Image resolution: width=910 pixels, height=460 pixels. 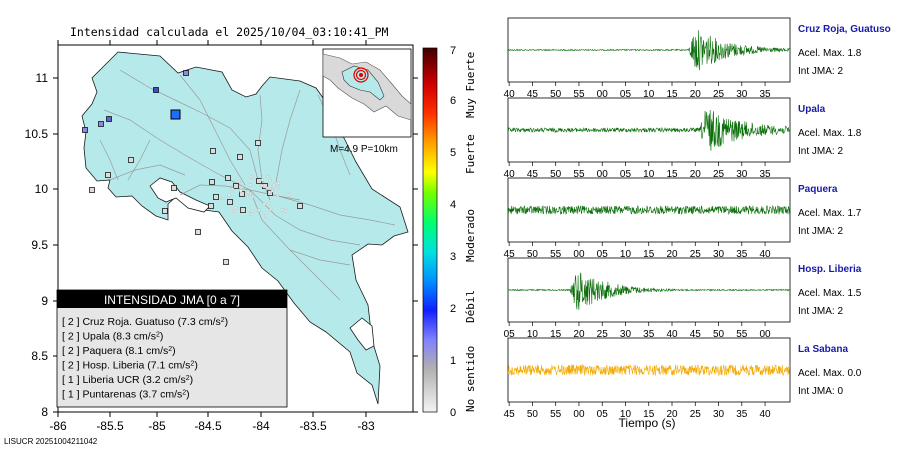 What do you see at coordinates (72, 395) in the screenshot?
I see `legend-code: [ 1 ]` at bounding box center [72, 395].